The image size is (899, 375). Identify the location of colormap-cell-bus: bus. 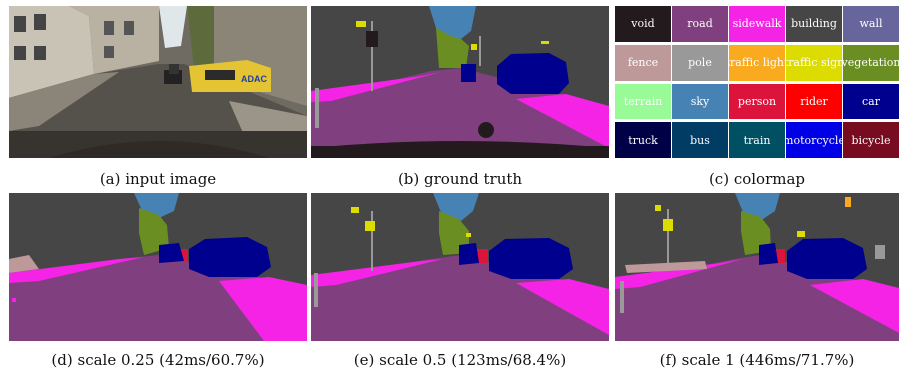
(700, 140).